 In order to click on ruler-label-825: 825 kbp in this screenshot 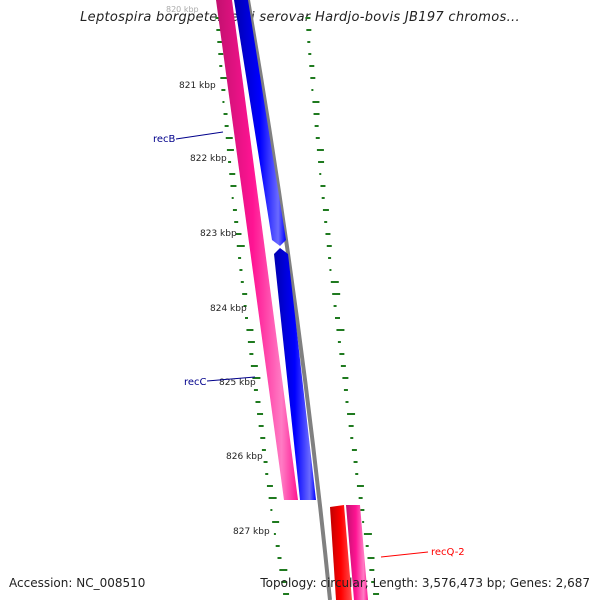, I will do `click(237, 383)`.